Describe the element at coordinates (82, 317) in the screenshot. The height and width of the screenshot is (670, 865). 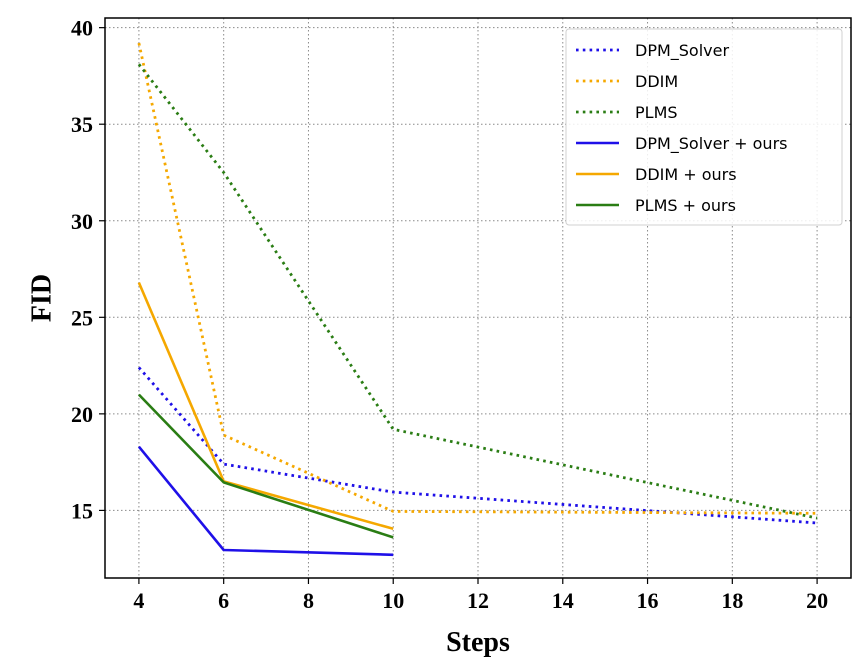
I see `y-tick-label: 25` at that location.